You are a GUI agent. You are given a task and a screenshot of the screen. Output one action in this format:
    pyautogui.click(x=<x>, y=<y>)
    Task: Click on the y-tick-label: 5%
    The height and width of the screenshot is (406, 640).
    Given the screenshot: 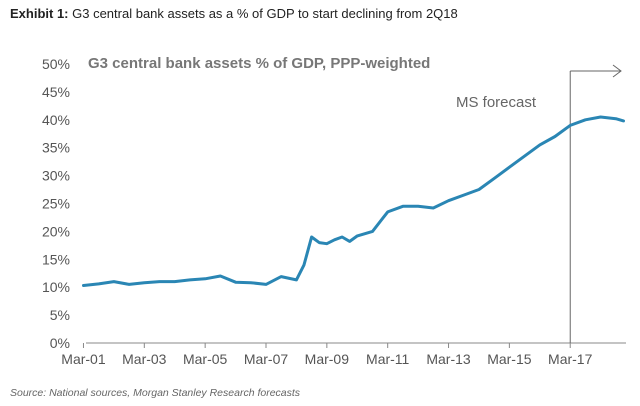 What is the action you would take?
    pyautogui.click(x=60, y=315)
    